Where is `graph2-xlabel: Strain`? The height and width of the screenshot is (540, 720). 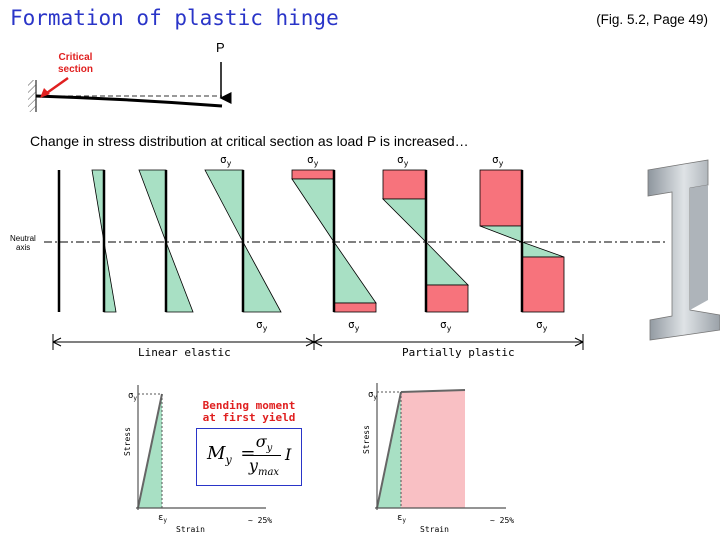
graph2-xlabel: Strain is located at coordinates (434, 529).